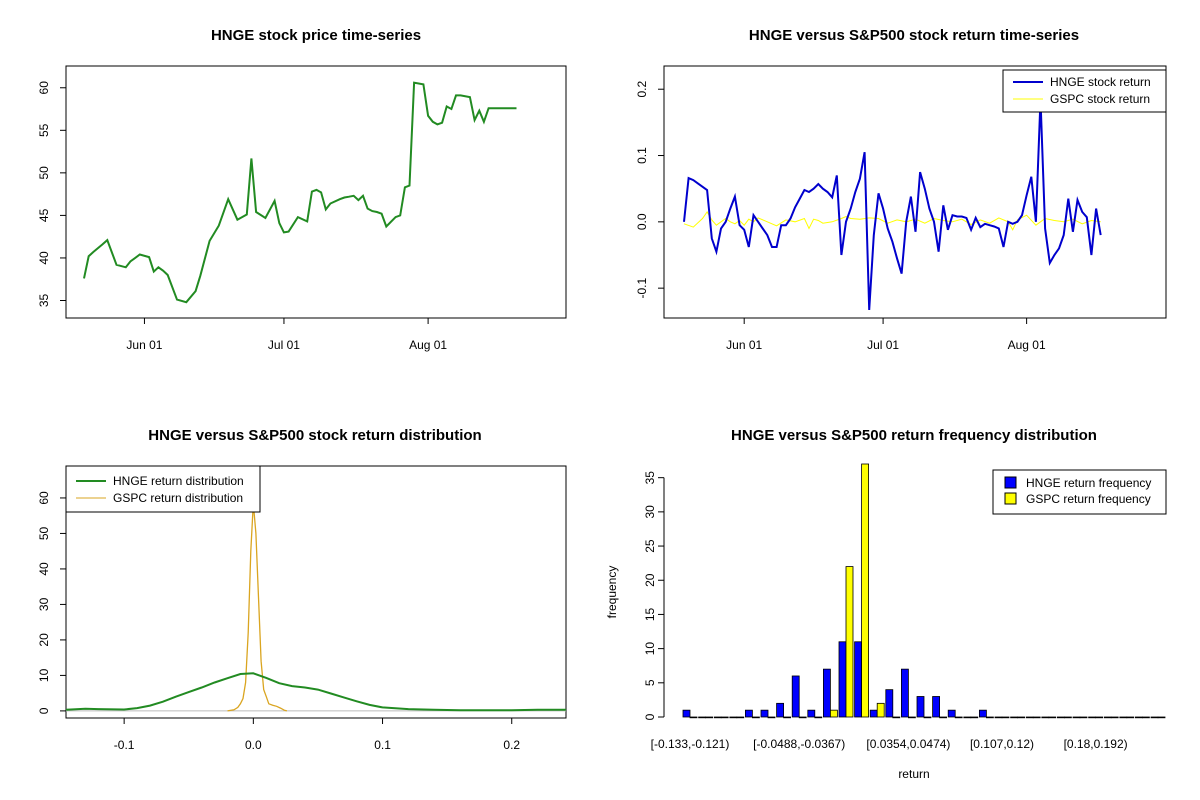 The image size is (1200, 800). Describe the element at coordinates (178, 498) in the screenshot. I see `legend-label-gspc: GSPC return distribution` at that location.